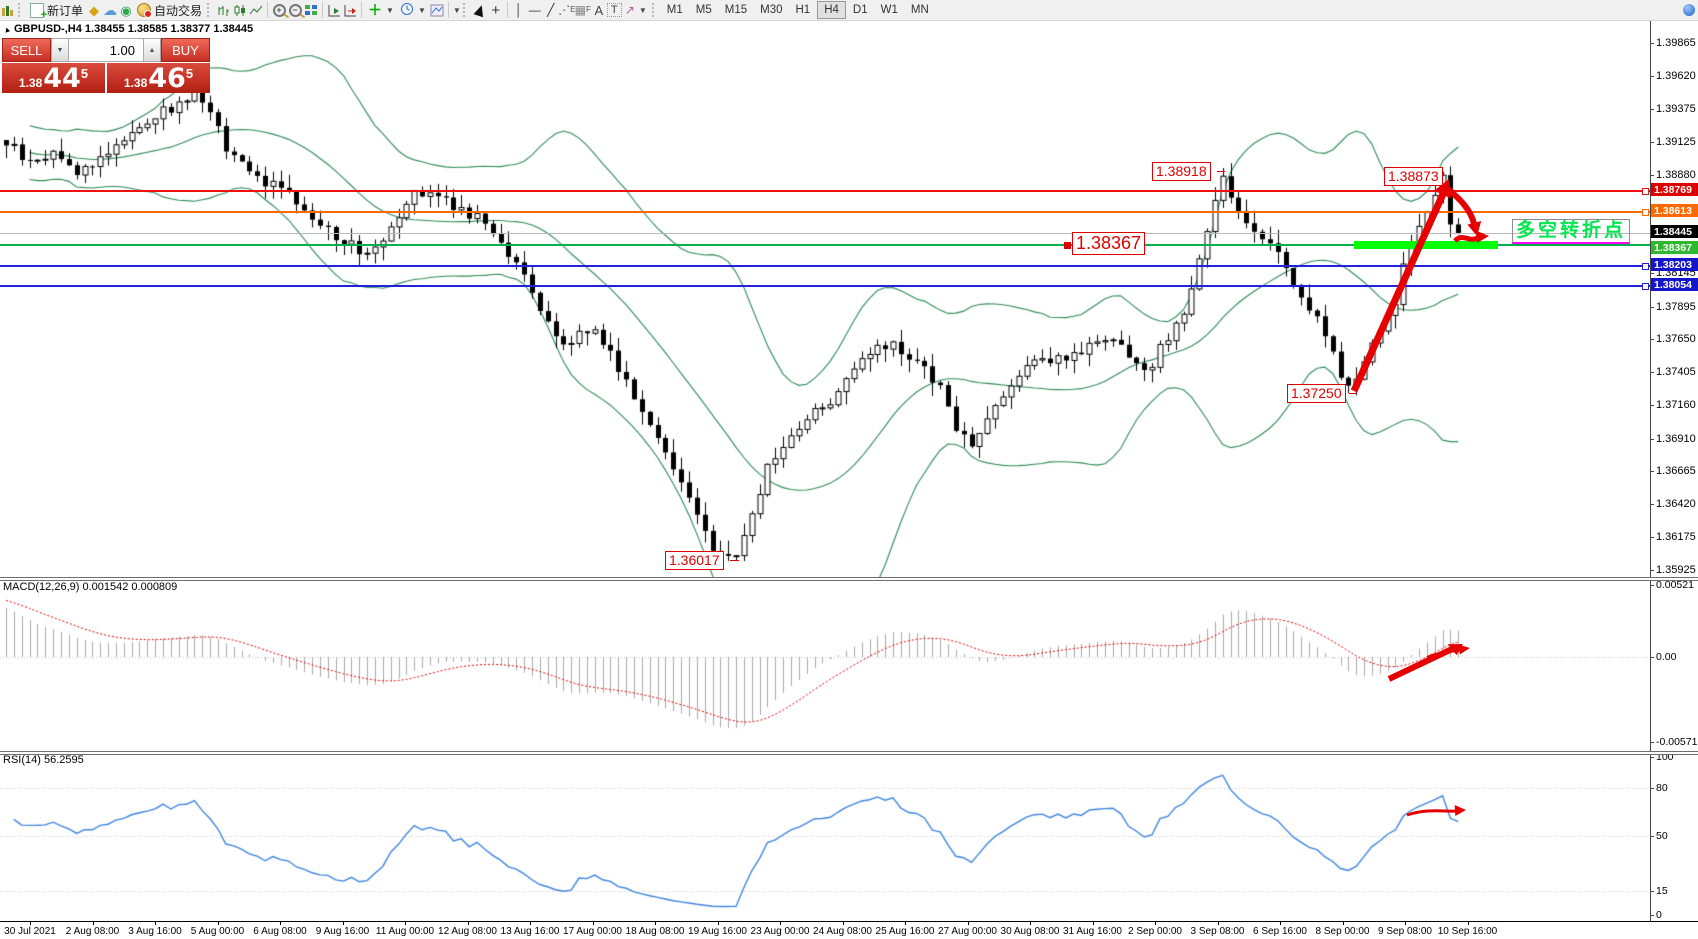 This screenshot has height=939, width=1698. I want to click on buy-price-prefix: 1.38, so click(135, 83).